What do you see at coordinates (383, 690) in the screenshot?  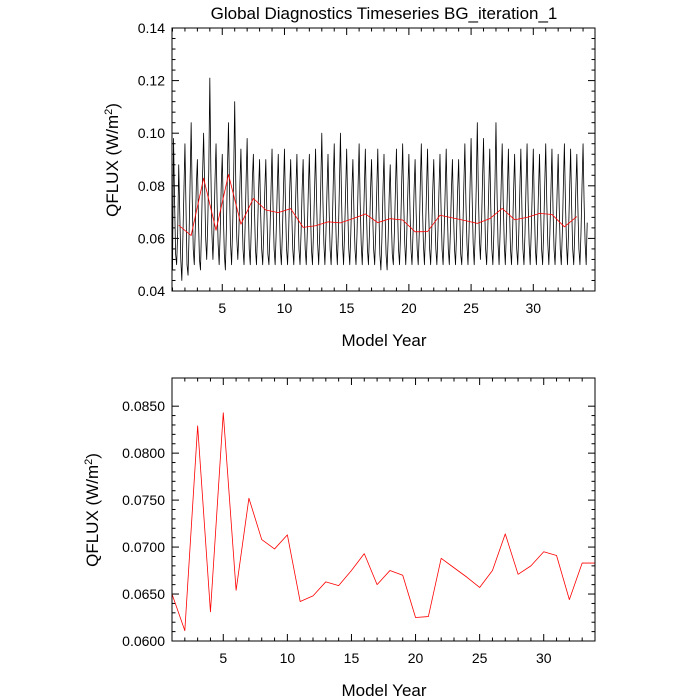 I see `bottom-x-axis-label: Model Year` at bounding box center [383, 690].